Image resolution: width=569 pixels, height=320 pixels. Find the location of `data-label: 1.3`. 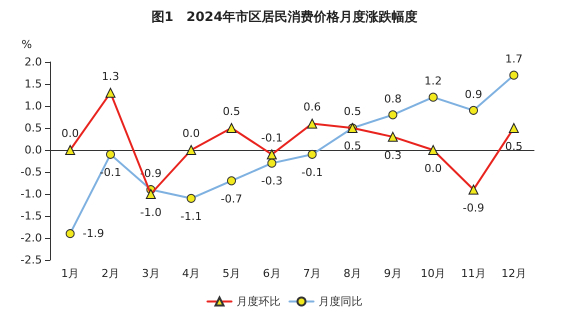

data-label: 1.3 is located at coordinates (111, 76).